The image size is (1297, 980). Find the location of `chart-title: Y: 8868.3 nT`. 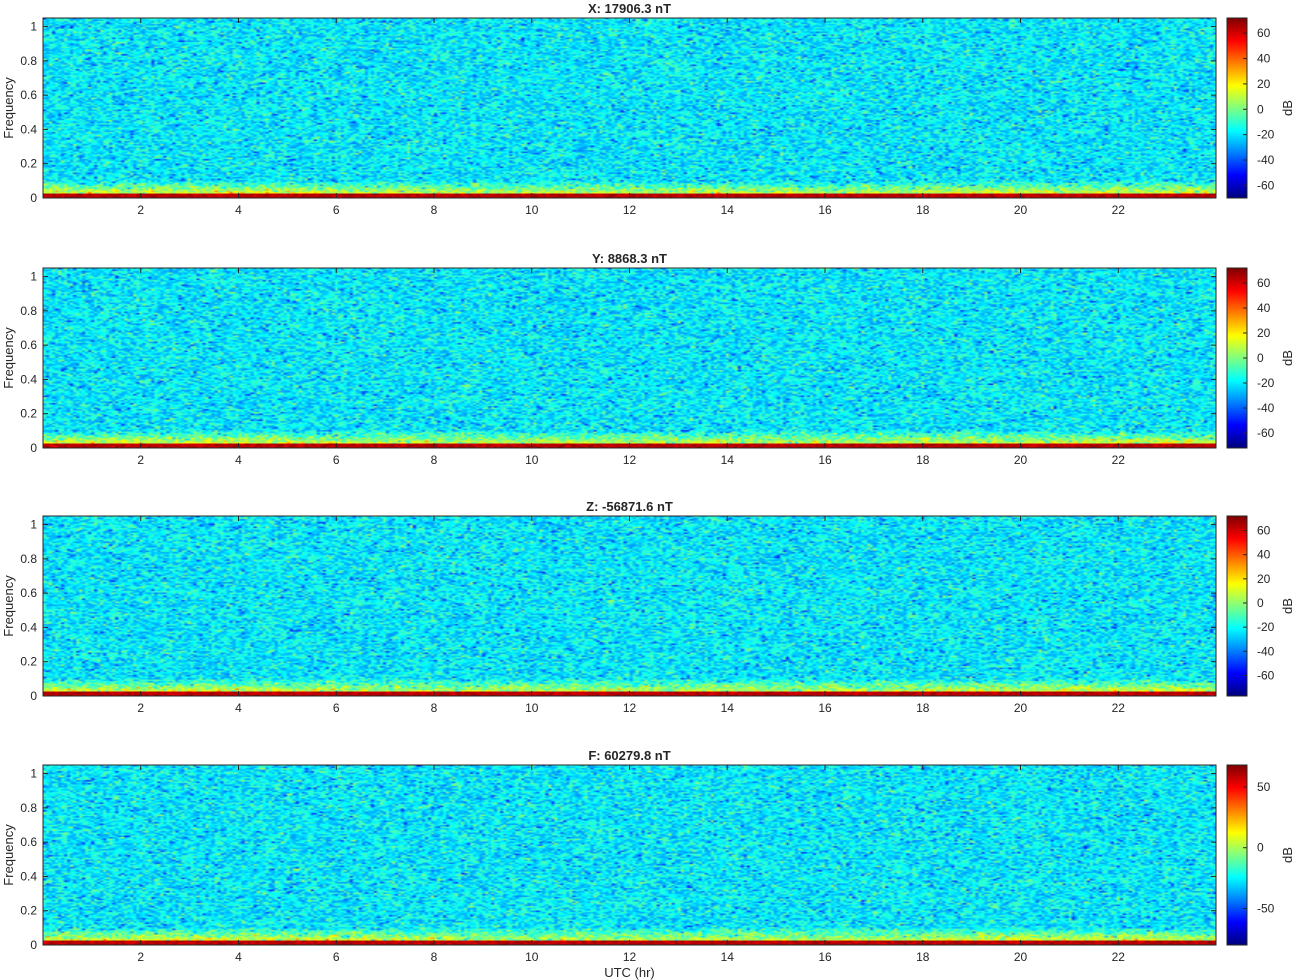

chart-title: Y: 8868.3 nT is located at coordinates (629, 258).